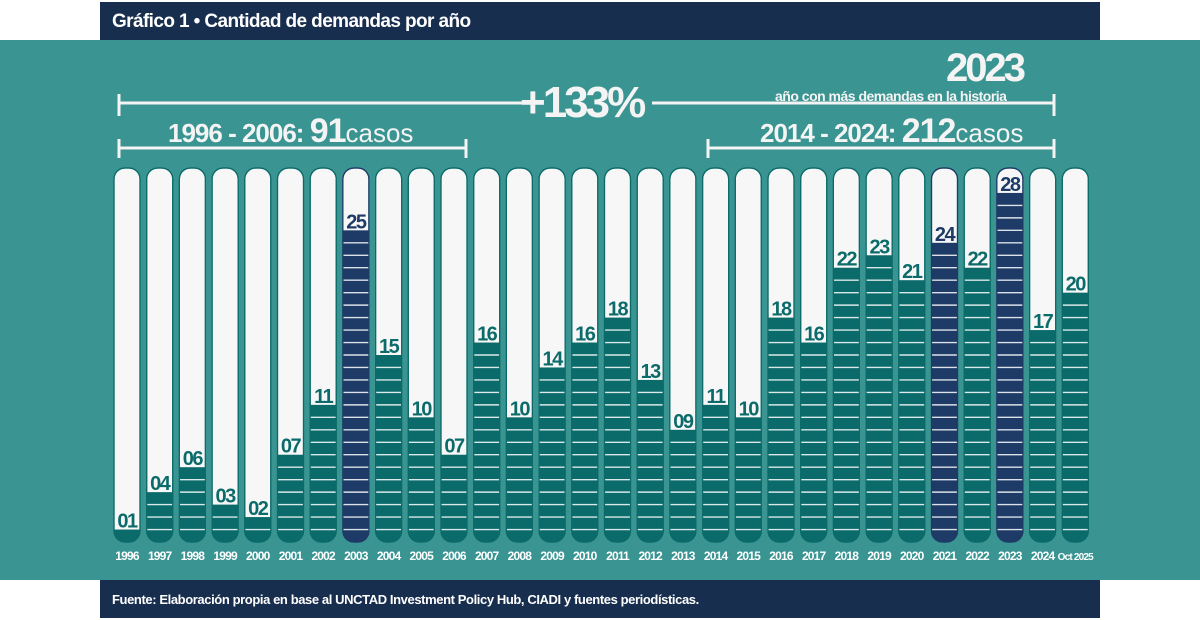  I want to click on data-label: 14, so click(553, 359).